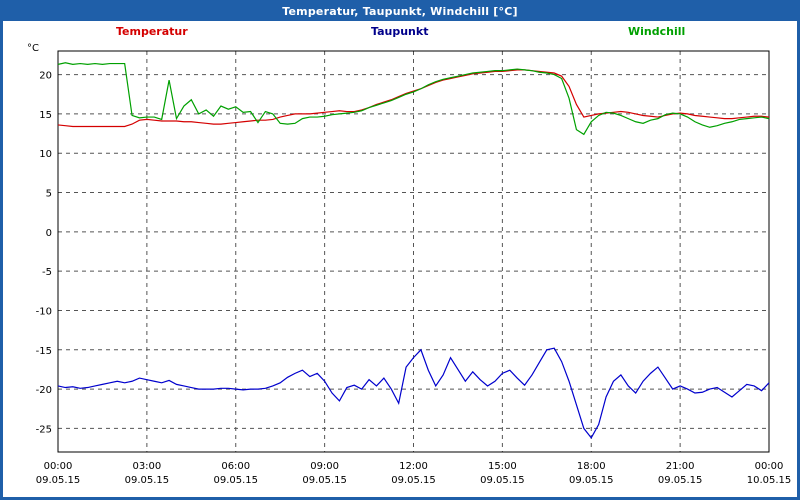  Describe the element at coordinates (769, 480) in the screenshot. I see `x-tick-date: 10.05.15` at that location.